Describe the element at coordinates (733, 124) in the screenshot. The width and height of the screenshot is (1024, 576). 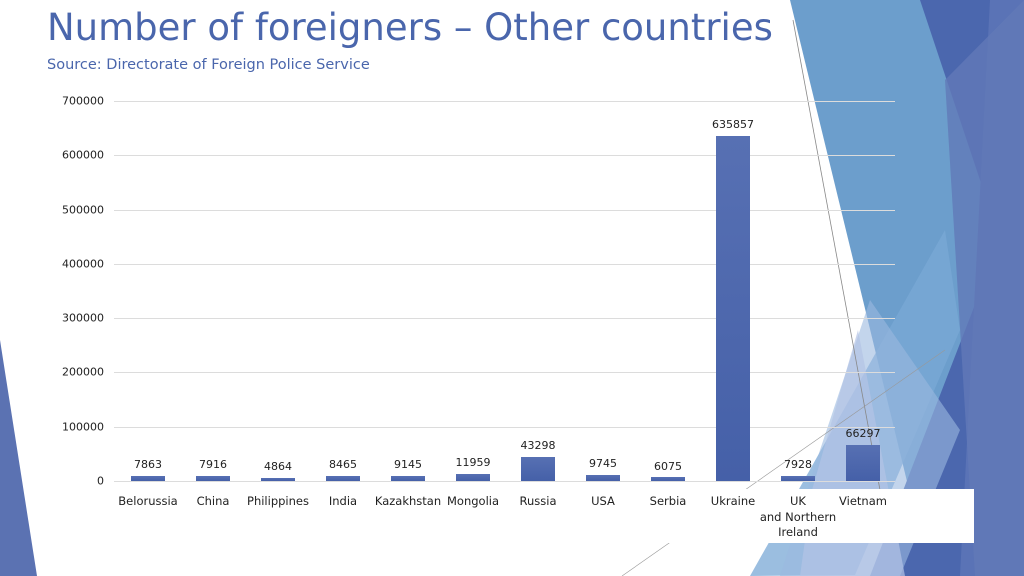
I see `data-label: 635857` at that location.